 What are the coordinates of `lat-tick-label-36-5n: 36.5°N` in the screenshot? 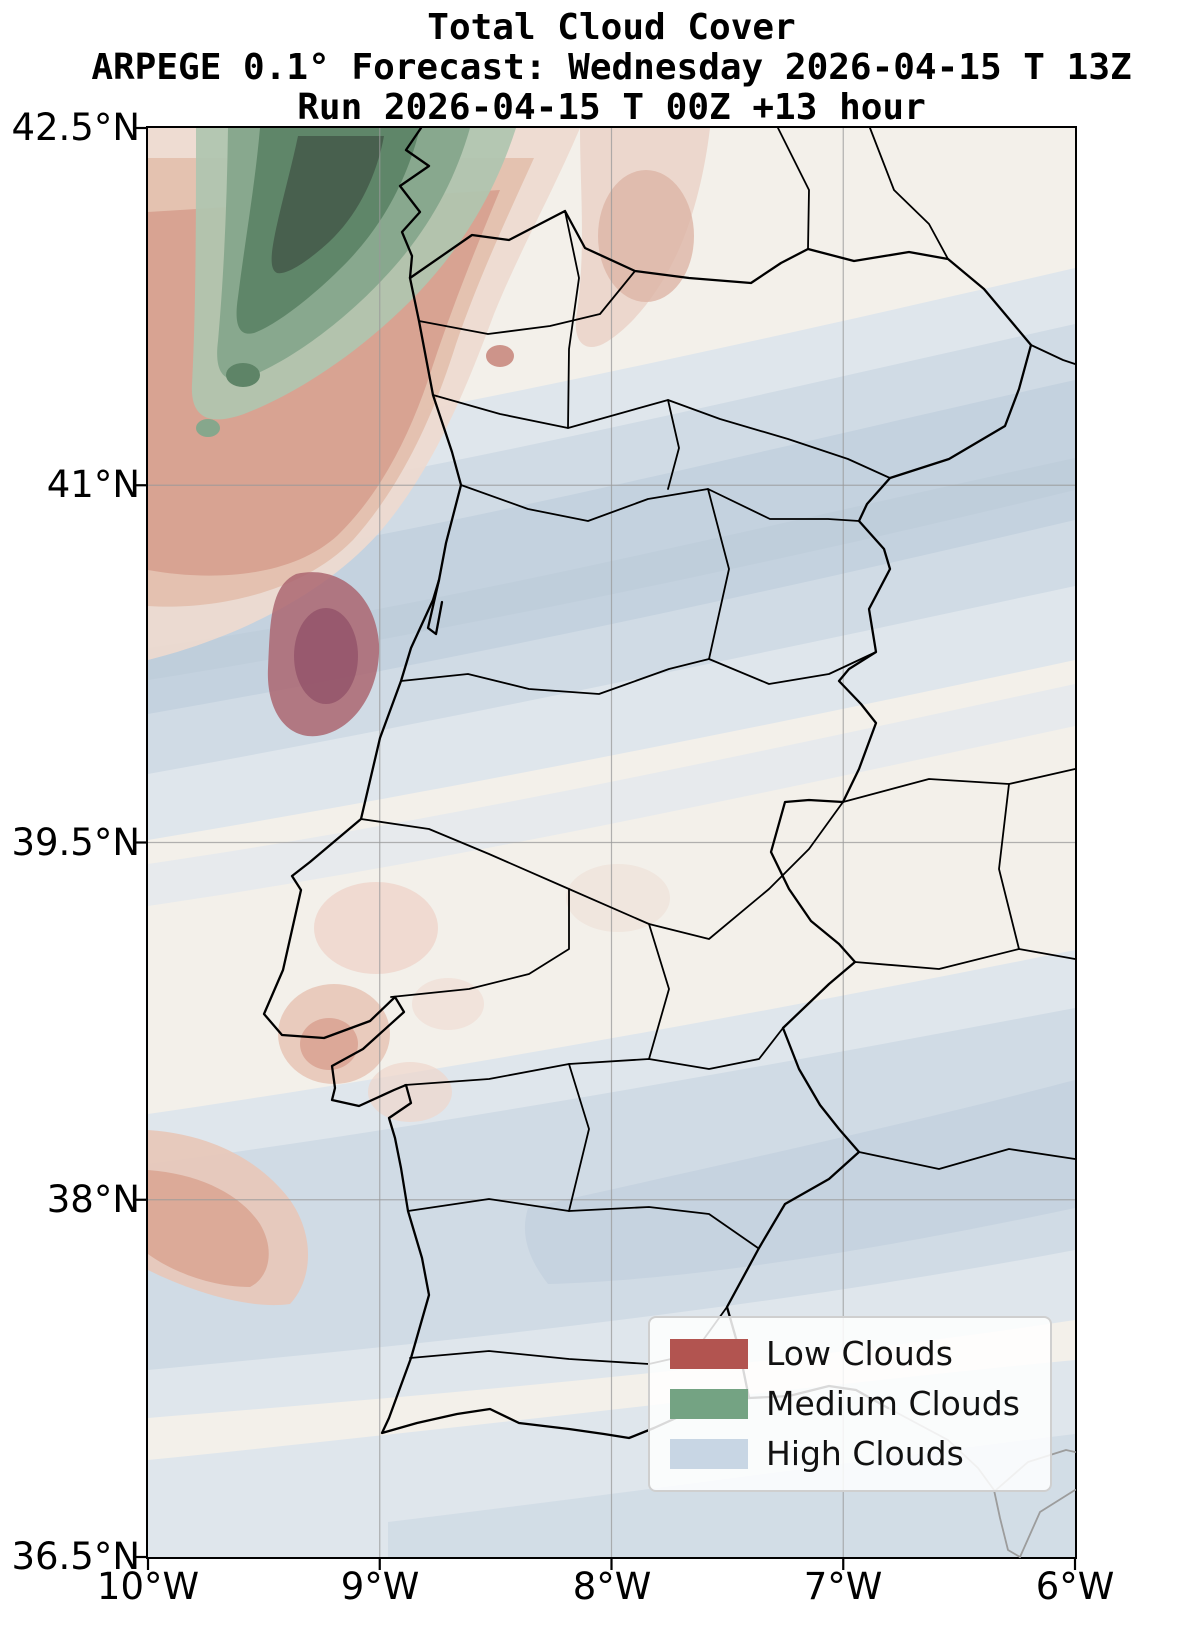 It's located at (75, 1556).